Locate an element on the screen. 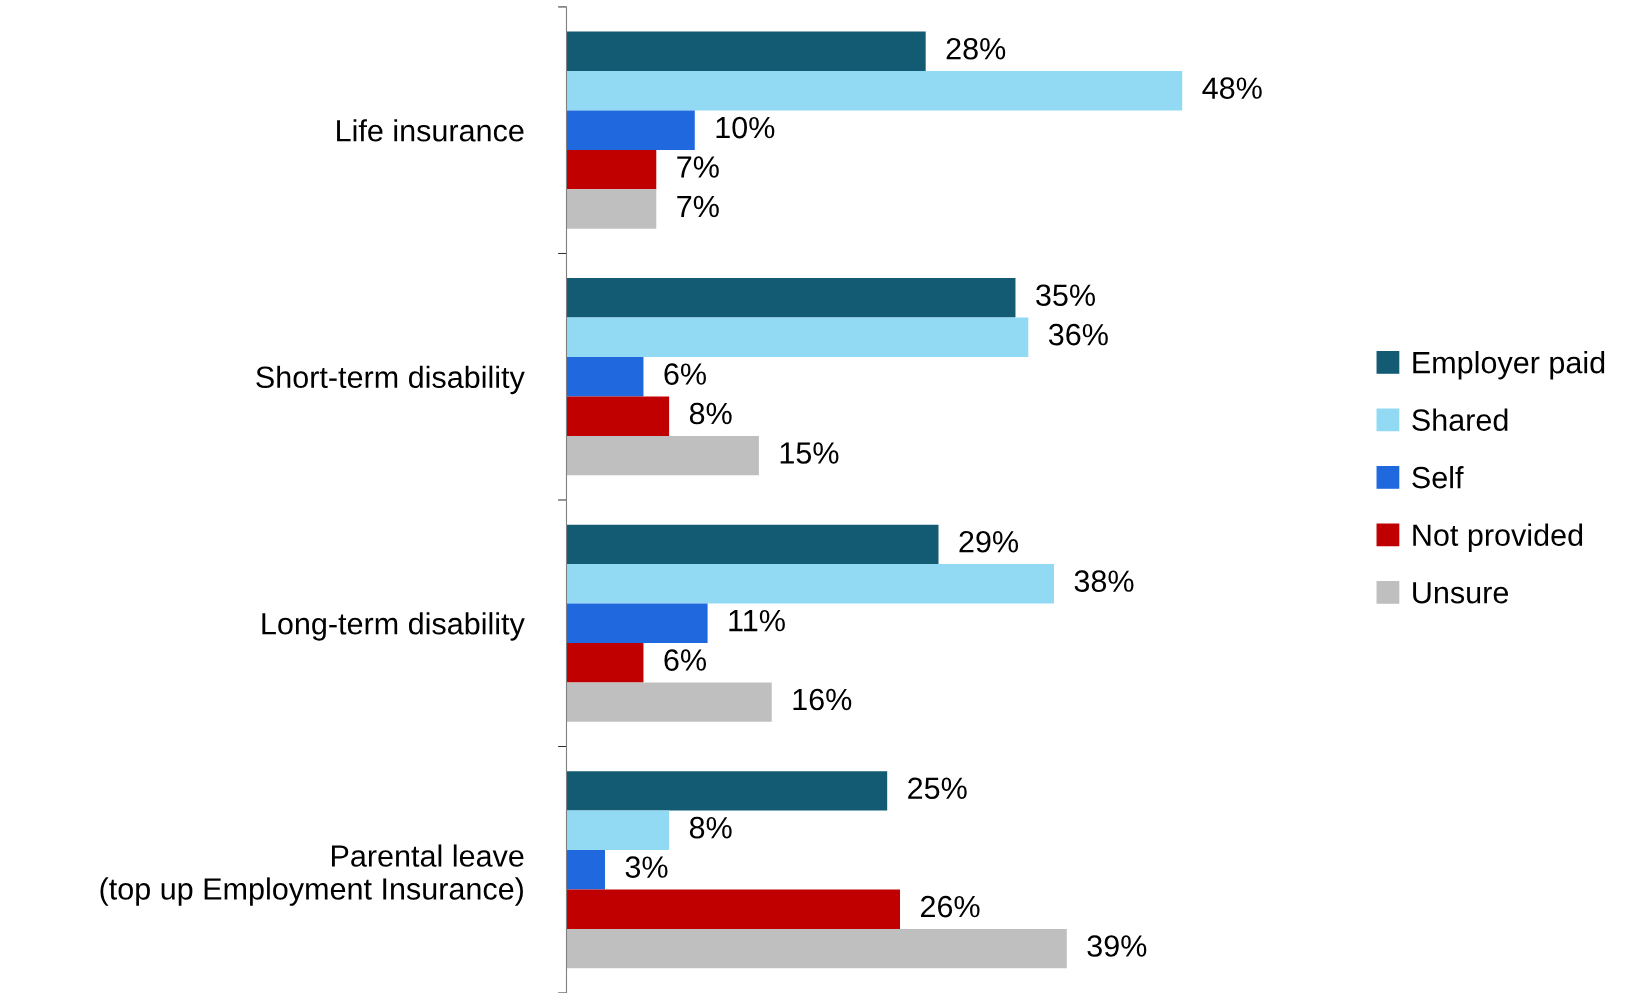 The image size is (1642, 993). data-label: 15% is located at coordinates (809, 453).